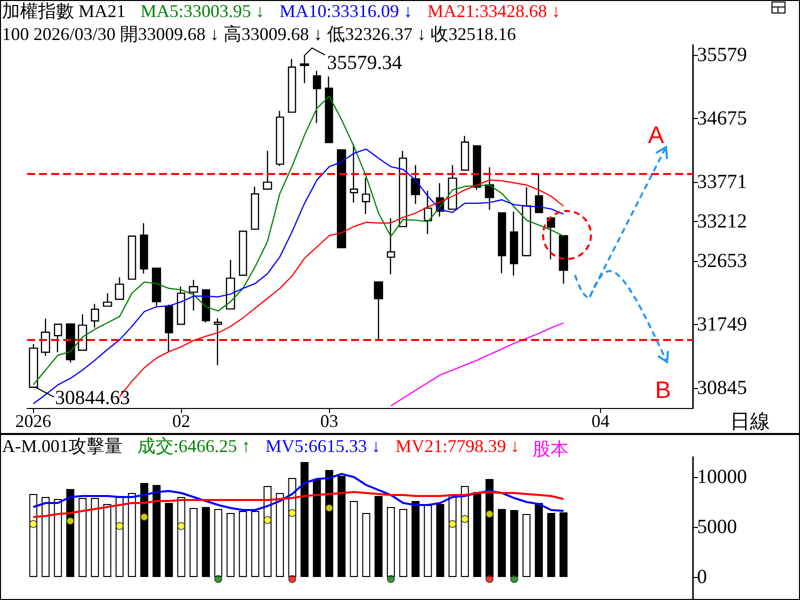 This screenshot has width=800, height=600. What do you see at coordinates (458, 446) in the screenshot?
I see `text: MV21:7798.39 ↓` at bounding box center [458, 446].